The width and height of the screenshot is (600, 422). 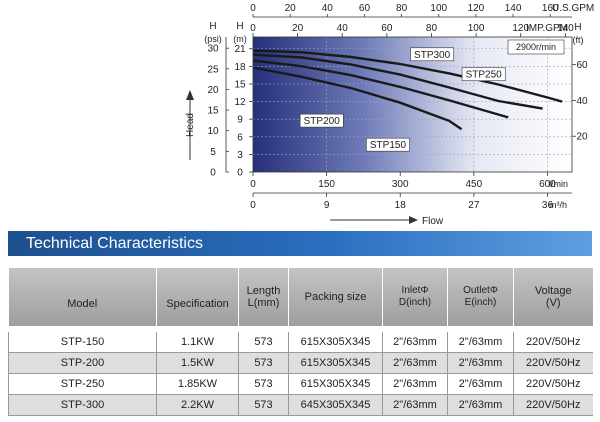 I want to click on m-tick-label: 15, so click(x=240, y=84).